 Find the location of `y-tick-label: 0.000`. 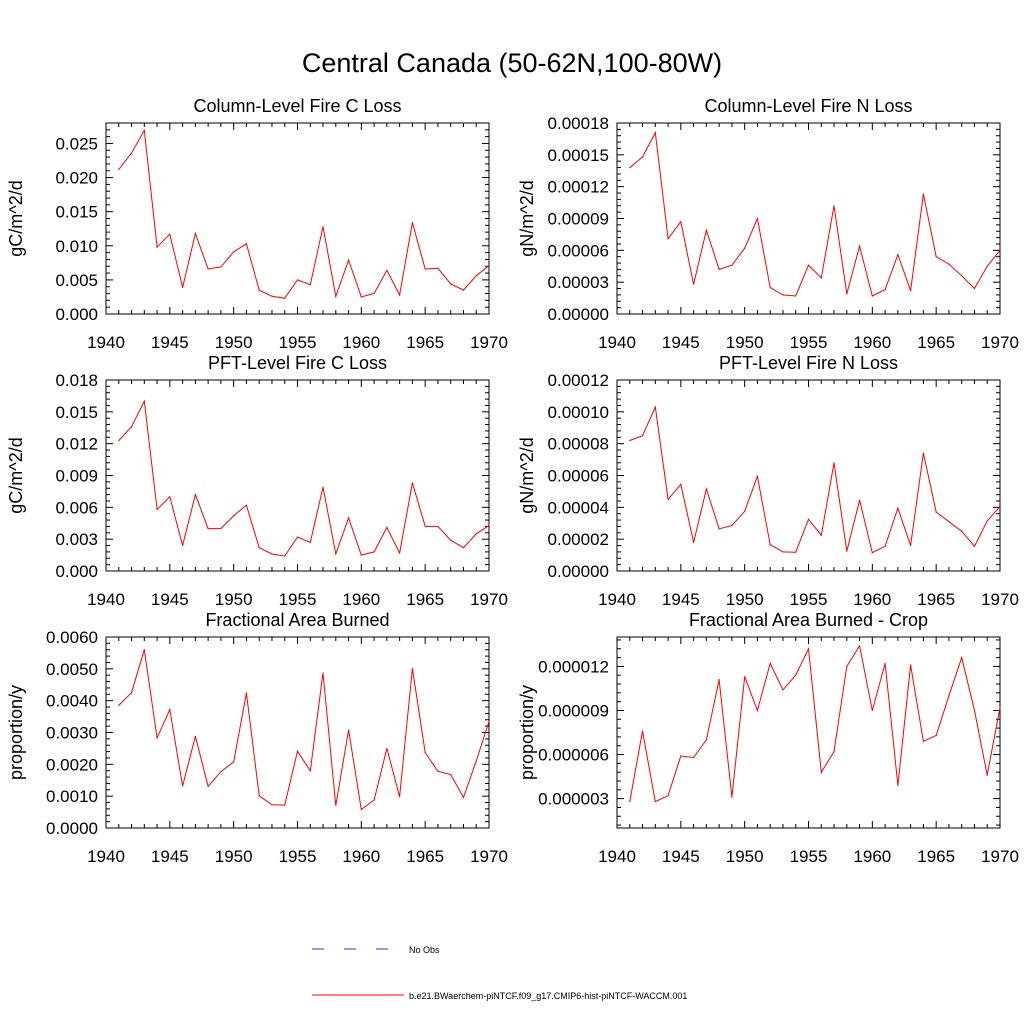

y-tick-label: 0.000 is located at coordinates (76, 314).